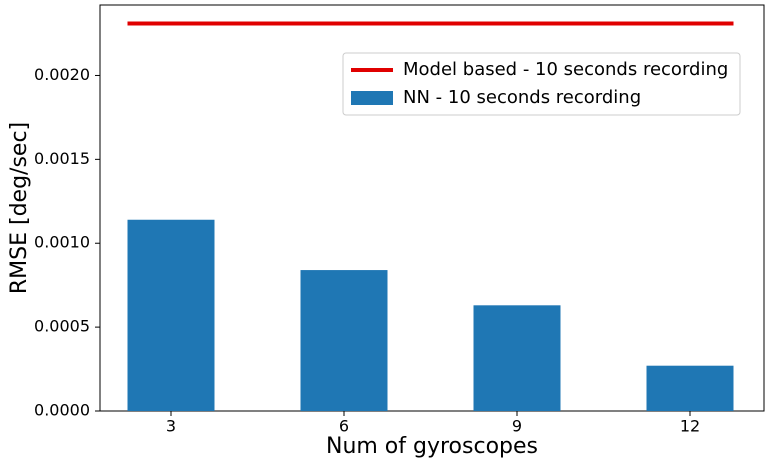  Describe the element at coordinates (517, 426) in the screenshot. I see `x-tick-label: 9` at that location.